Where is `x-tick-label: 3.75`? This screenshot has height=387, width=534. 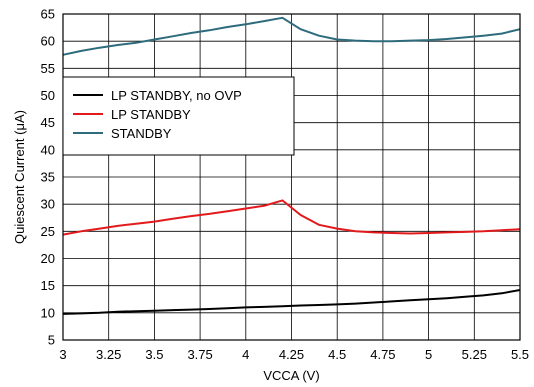
x-tick-label: 3.75 is located at coordinates (199, 354).